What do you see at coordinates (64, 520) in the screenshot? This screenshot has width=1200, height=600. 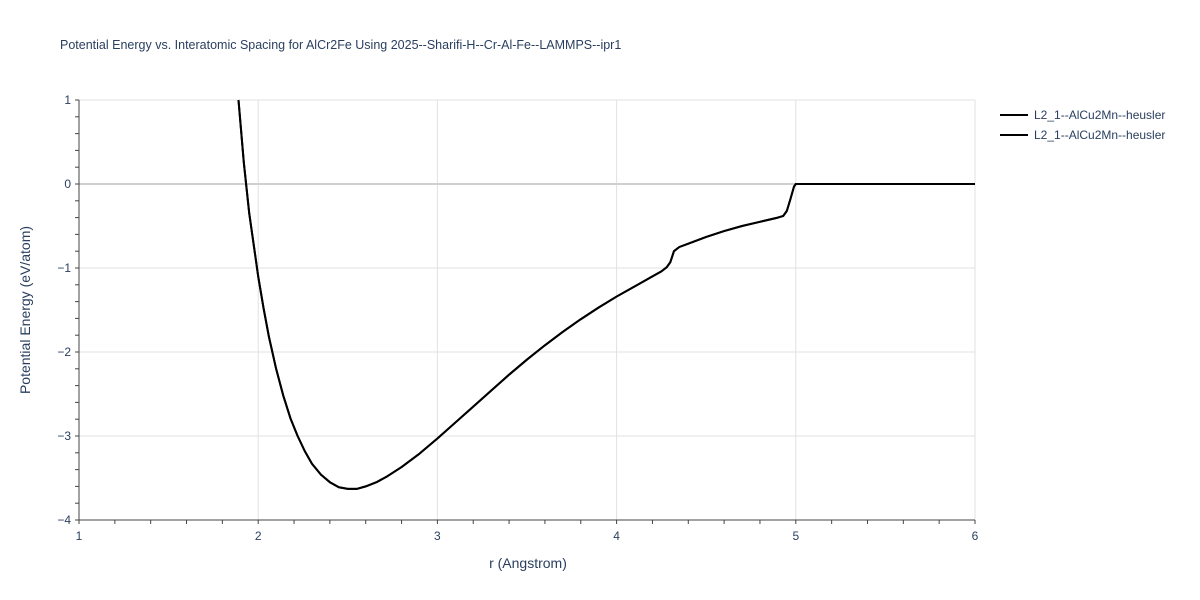 I see `y-tick-label: −4` at bounding box center [64, 520].